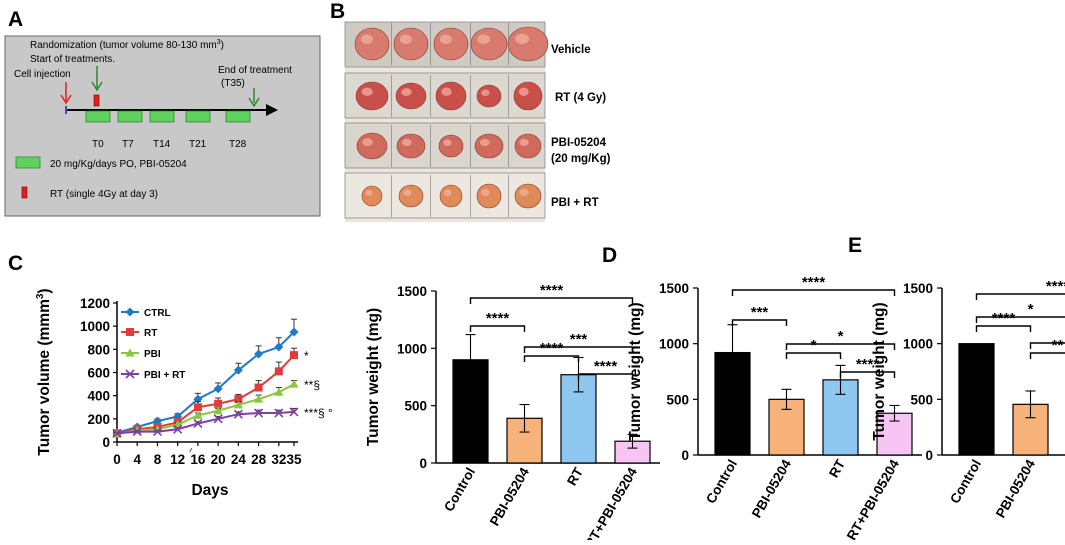 This screenshot has width=1065, height=545. Describe the element at coordinates (306, 356) in the screenshot. I see `end-significance: *` at that location.